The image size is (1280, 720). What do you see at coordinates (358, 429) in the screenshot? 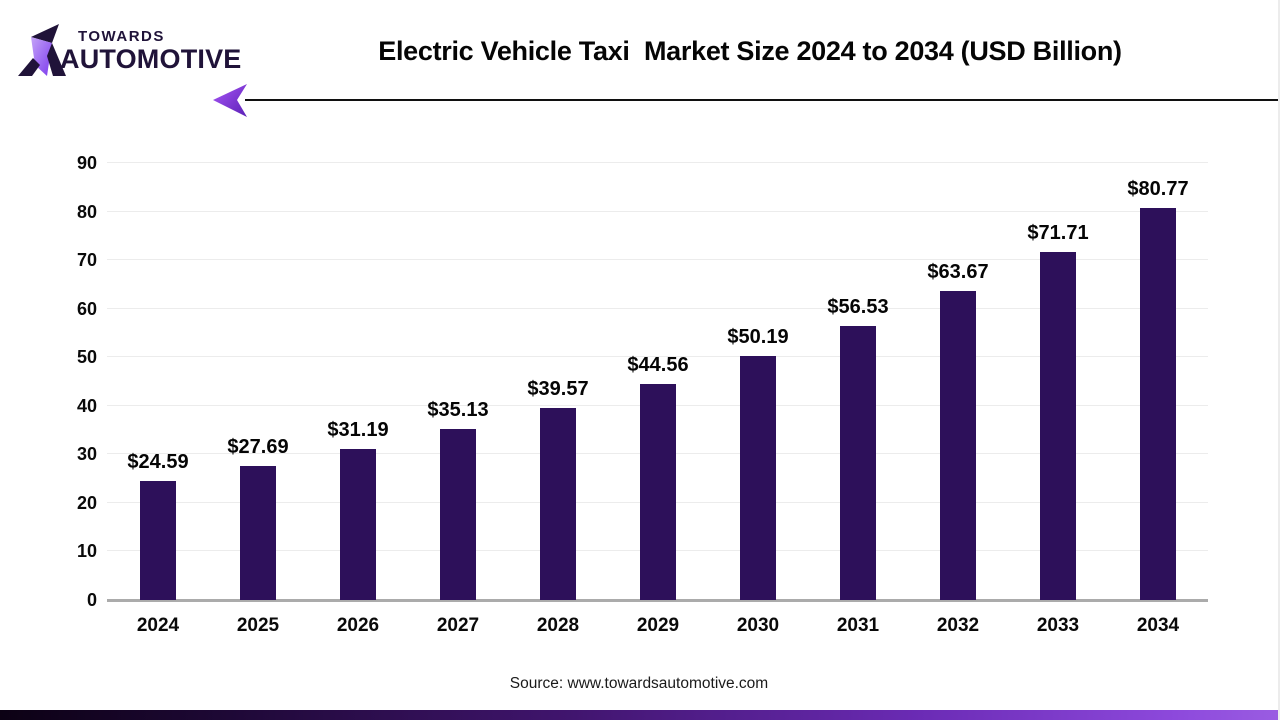
I see `bar-value-label: $31.19` at bounding box center [358, 429].